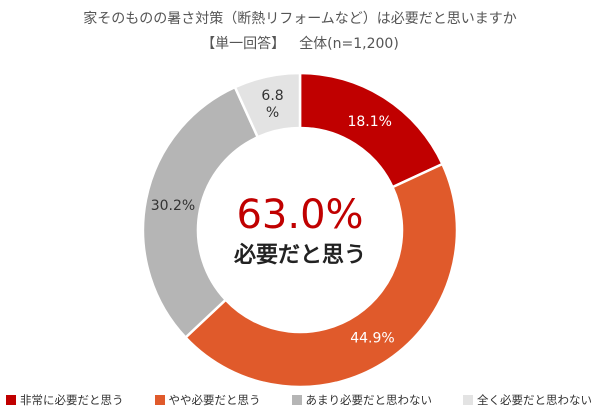 The height and width of the screenshot is (417, 600). I want to click on legend-label: 全く必要だと思わない, so click(534, 400).